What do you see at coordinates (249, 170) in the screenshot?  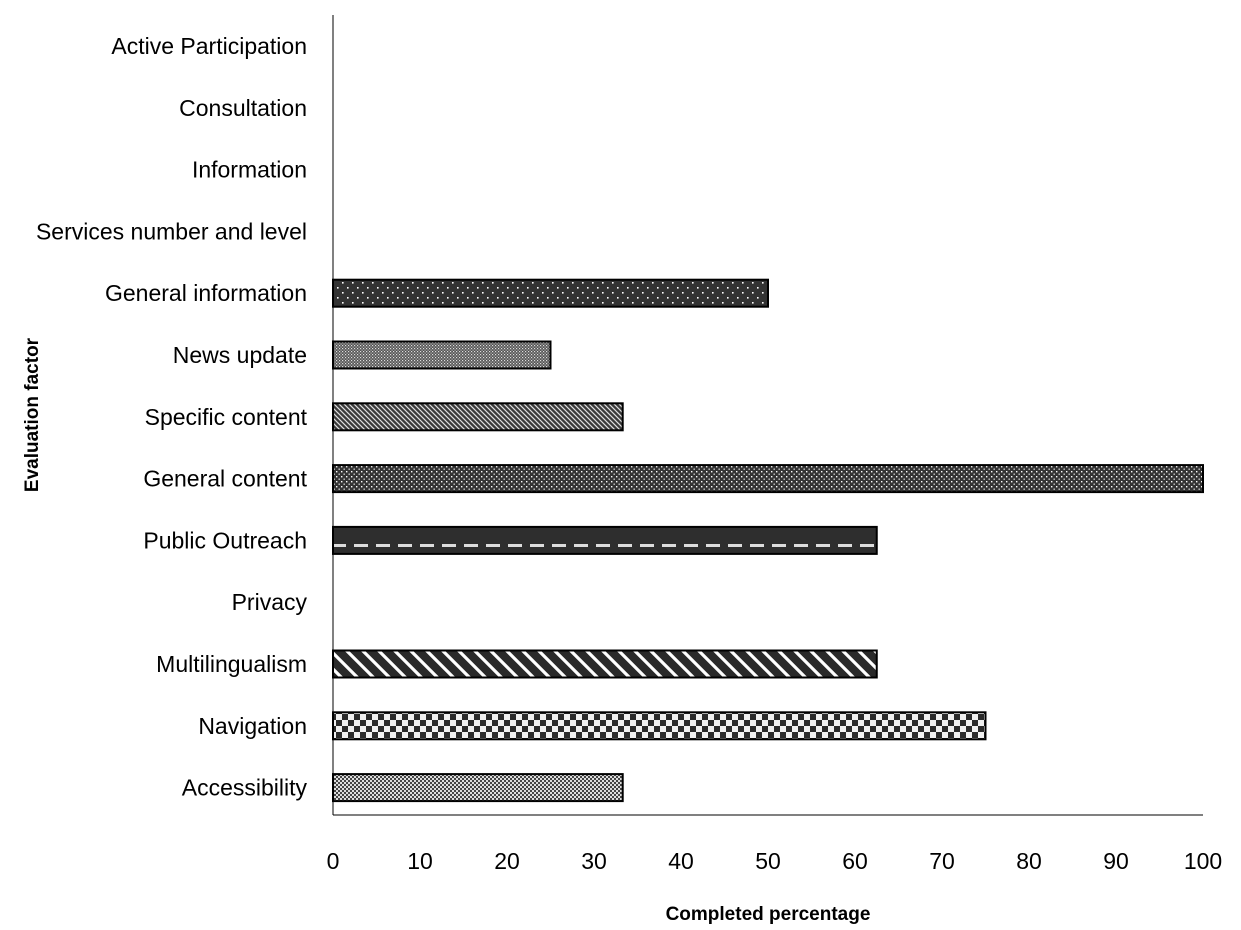 I see `category-label: Information` at bounding box center [249, 170].